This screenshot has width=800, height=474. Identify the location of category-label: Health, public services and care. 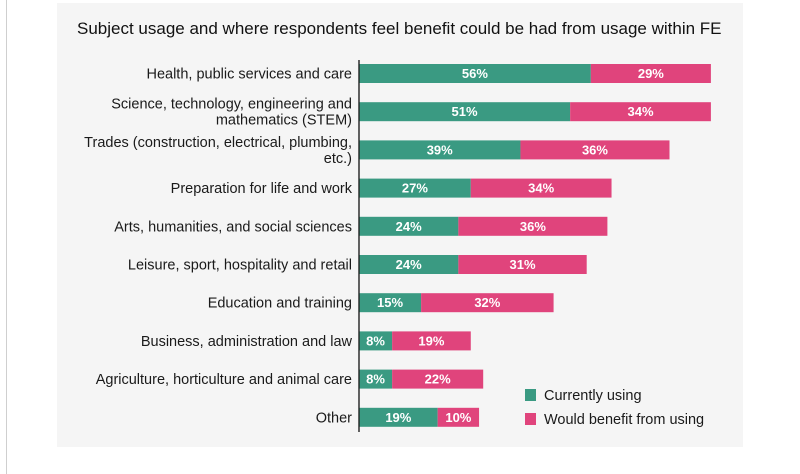
(249, 75).